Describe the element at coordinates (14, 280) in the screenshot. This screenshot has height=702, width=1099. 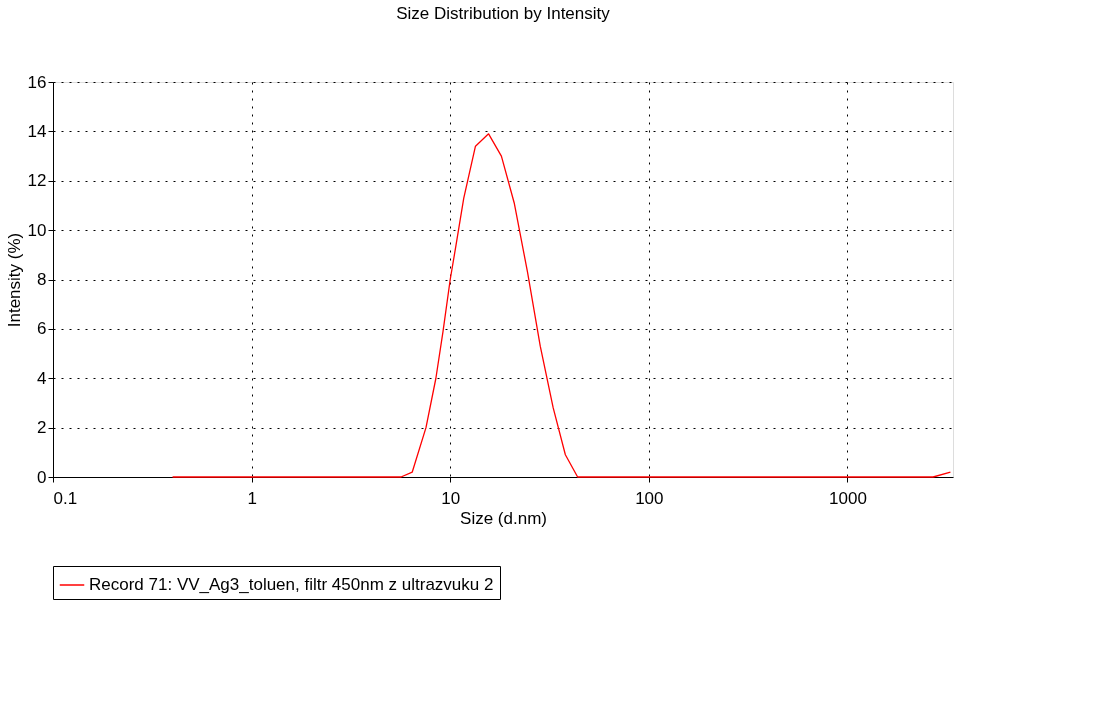
I see `y-axis-title: Intensity (%)` at that location.